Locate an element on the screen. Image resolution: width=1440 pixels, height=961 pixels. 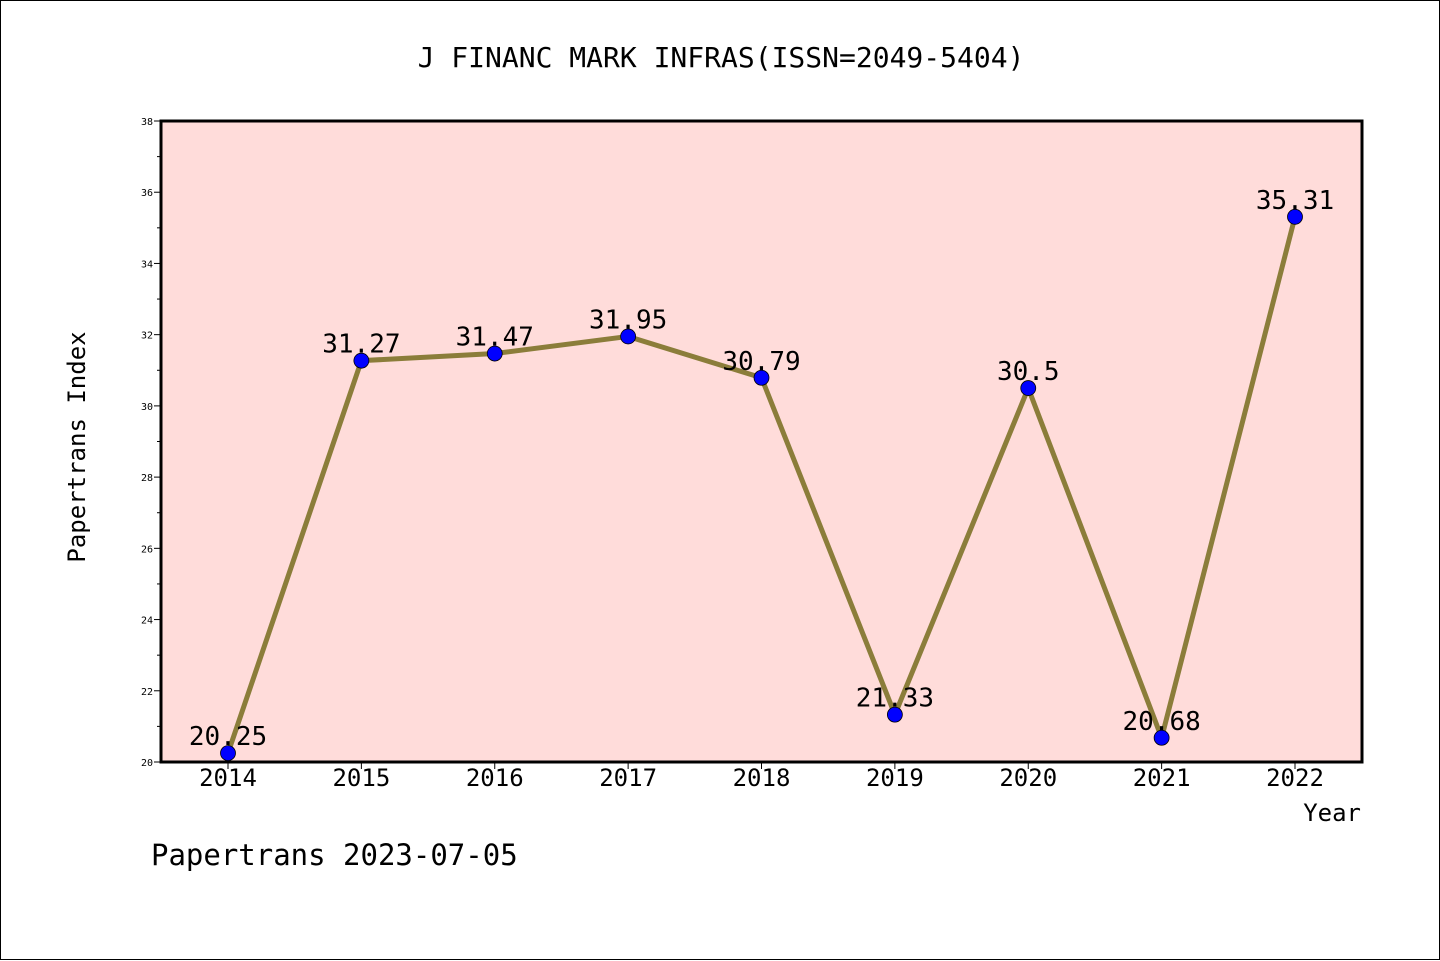
x-axis-label: Year is located at coordinates (1332, 813).